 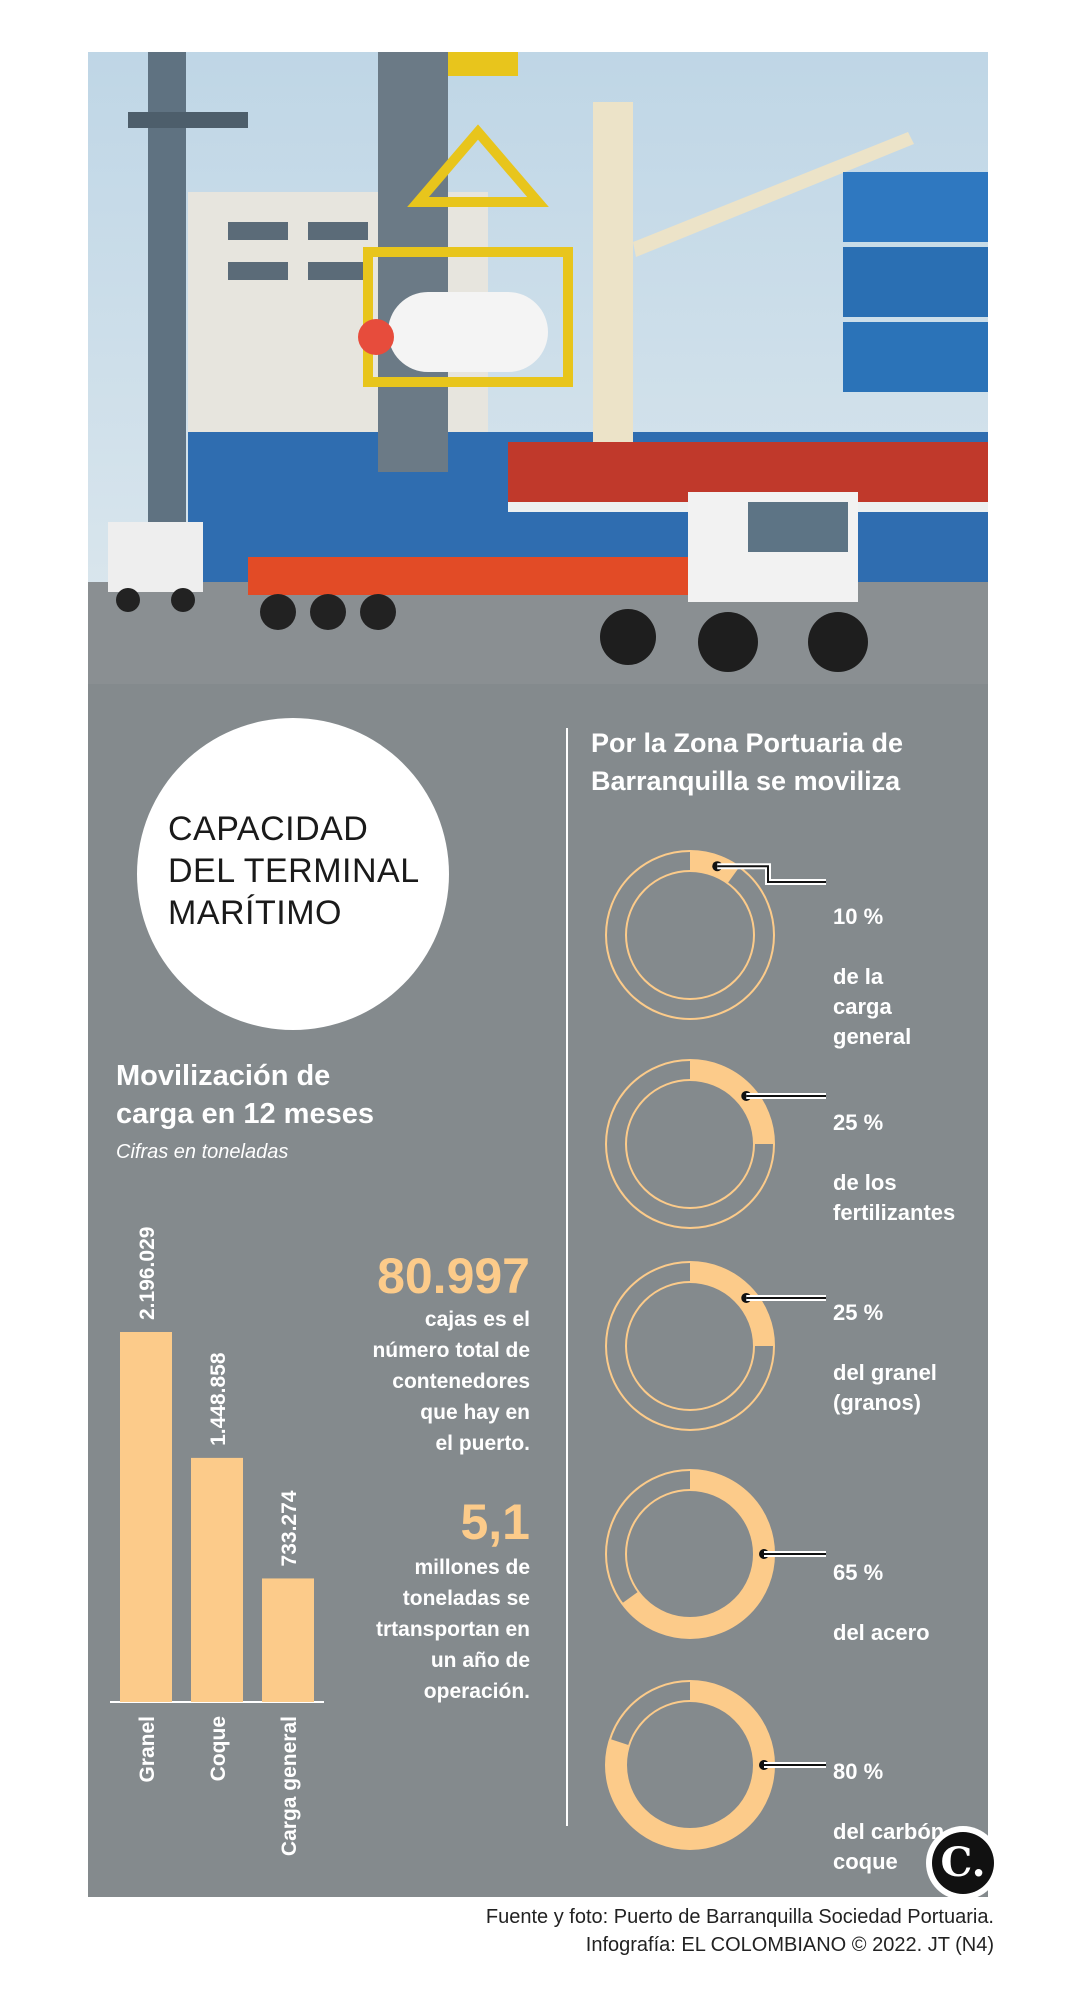 I want to click on ring-value-2: 25 %, so click(x=858, y=1122).